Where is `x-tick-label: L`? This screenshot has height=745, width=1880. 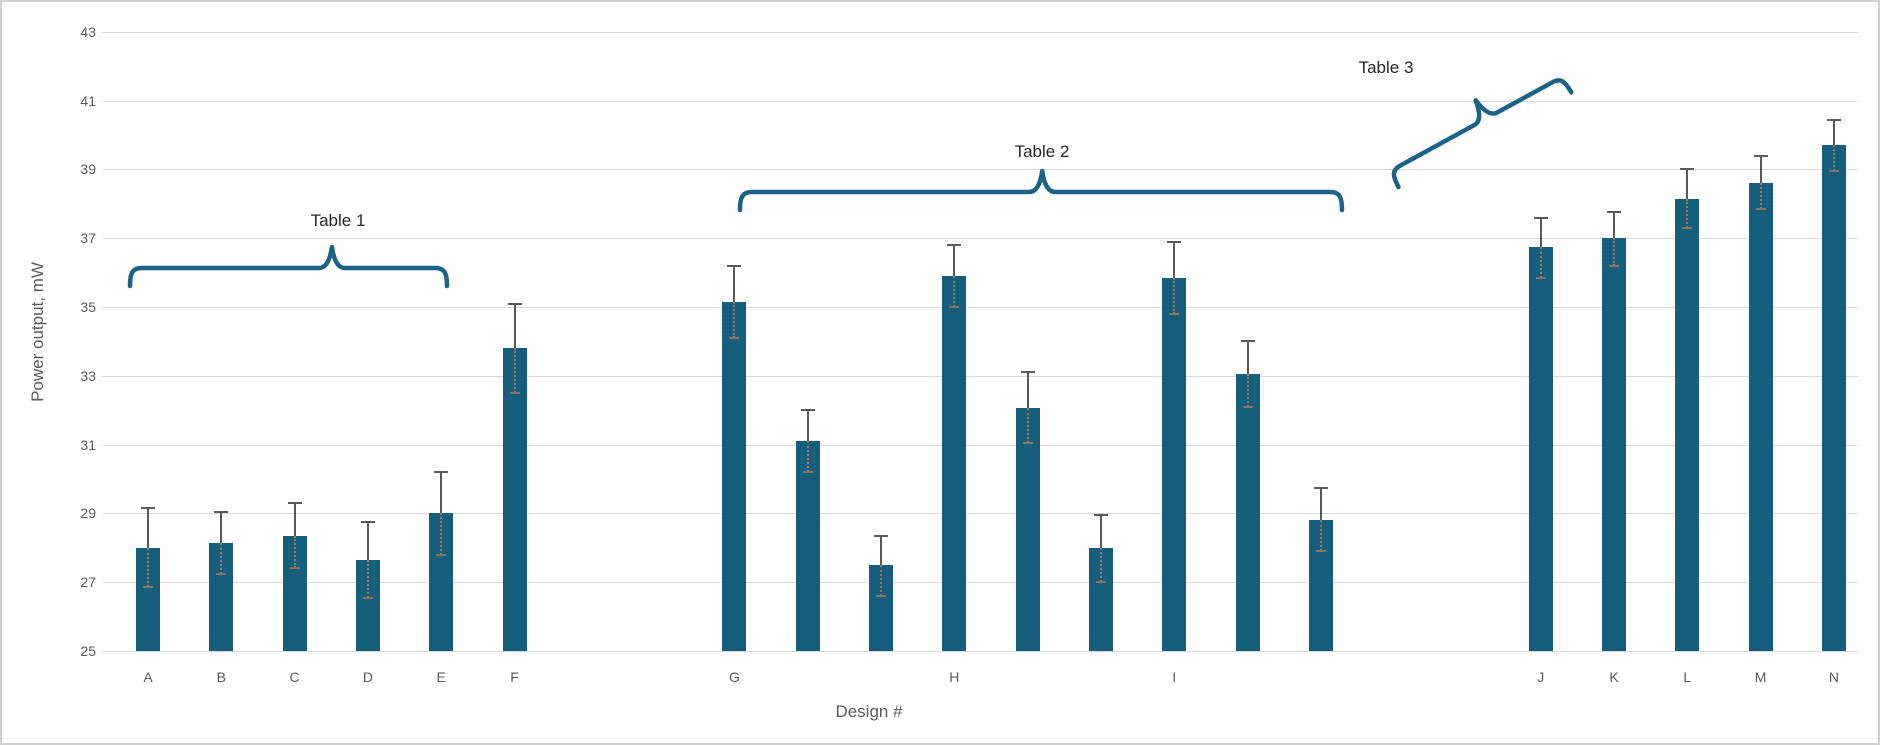
x-tick-label: L is located at coordinates (1687, 677).